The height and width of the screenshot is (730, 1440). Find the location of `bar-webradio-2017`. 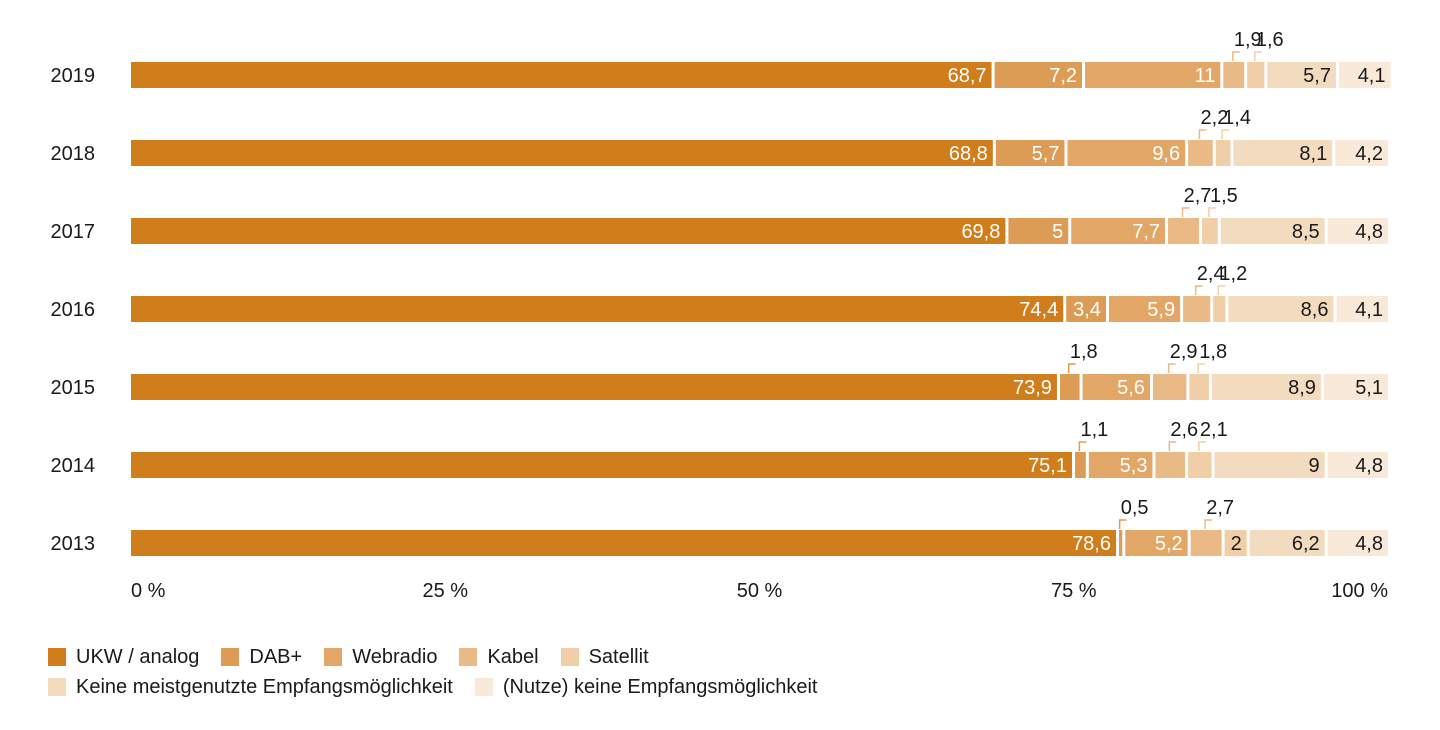

bar-webradio-2017 is located at coordinates (1118, 231).